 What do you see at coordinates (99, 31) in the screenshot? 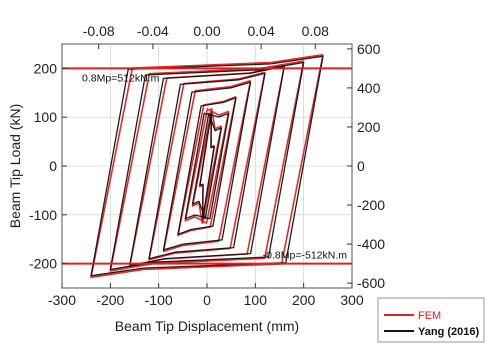
I see `x2-tick-label: -0.08` at bounding box center [99, 31].